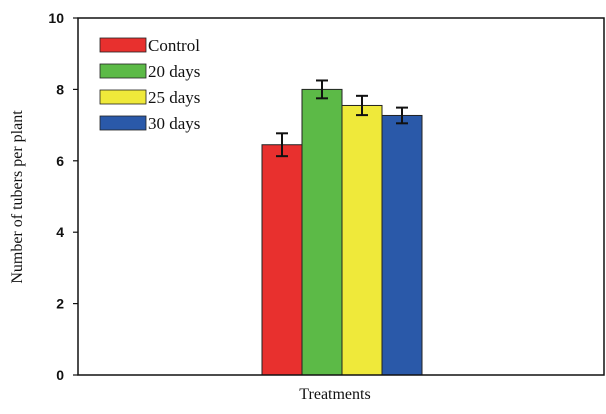 The width and height of the screenshot is (606, 414). I want to click on bar-25-days, so click(362, 240).